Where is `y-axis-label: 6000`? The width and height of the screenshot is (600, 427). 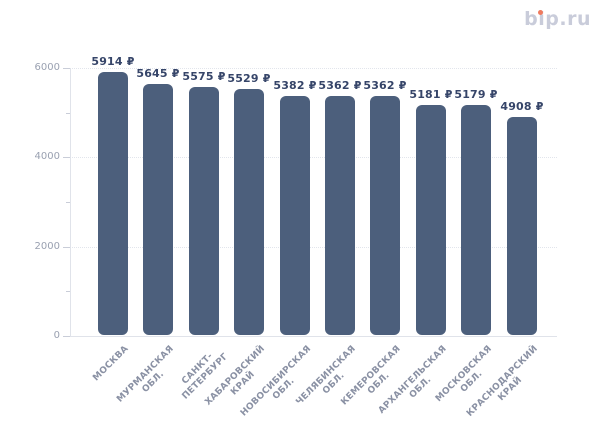 y-axis-label: 6000 is located at coordinates (47, 67).